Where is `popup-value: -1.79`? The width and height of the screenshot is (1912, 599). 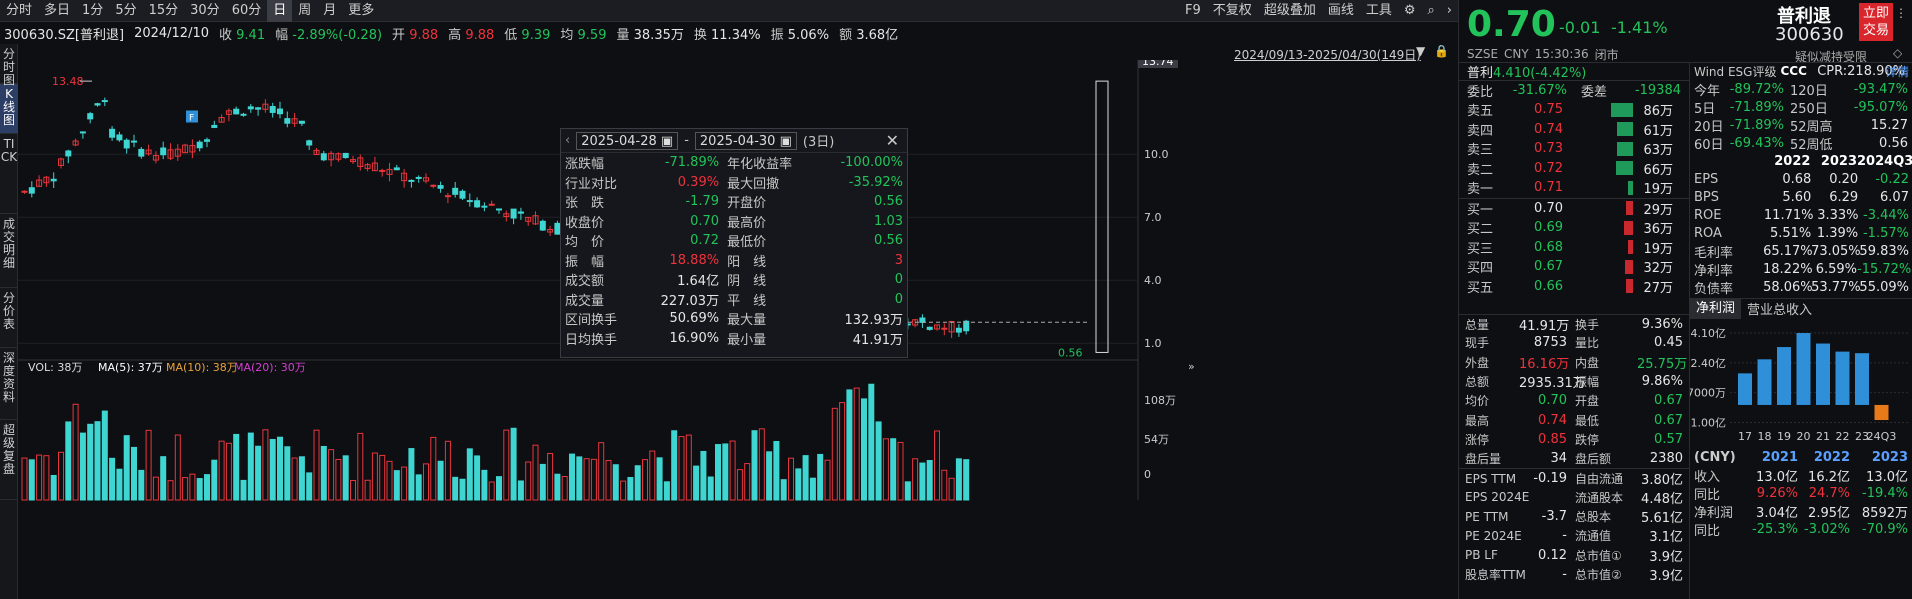
popup-value: -1.79 is located at coordinates (702, 202).